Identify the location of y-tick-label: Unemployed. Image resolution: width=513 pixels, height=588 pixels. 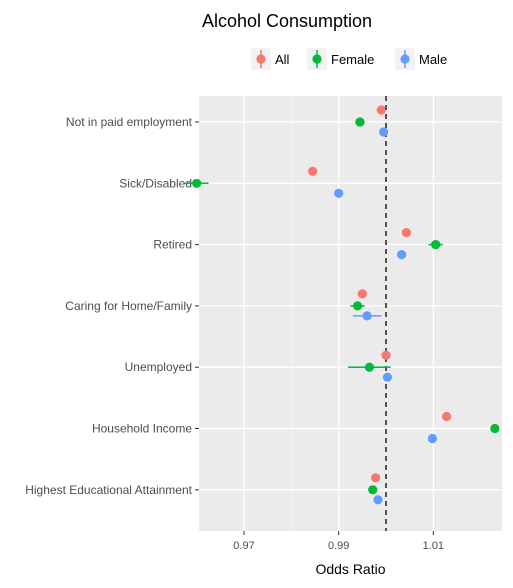
(158, 367).